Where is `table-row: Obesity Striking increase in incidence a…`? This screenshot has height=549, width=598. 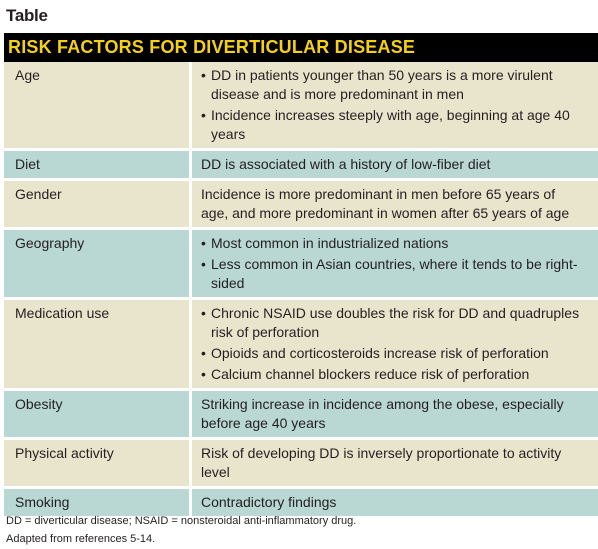 table-row: Obesity Striking increase in incidence a… is located at coordinates (301, 415).